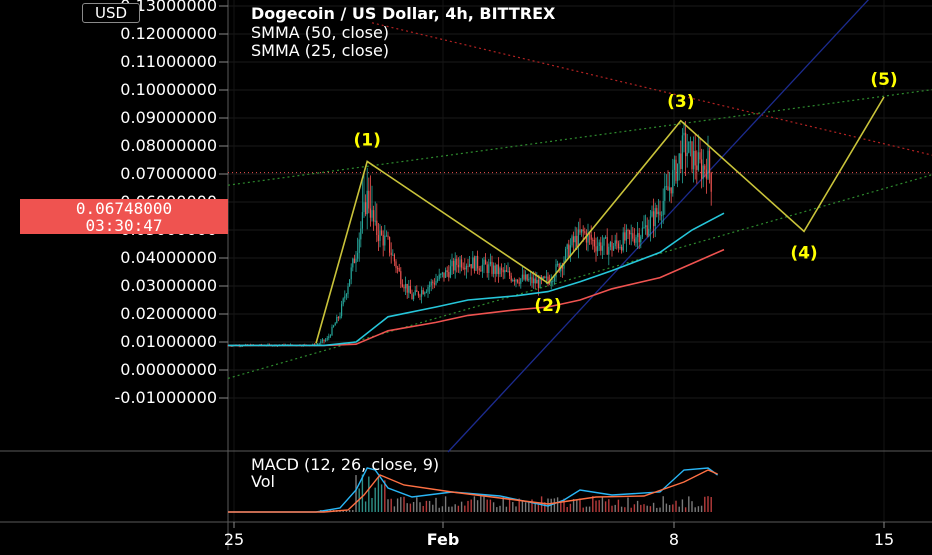 The height and width of the screenshot is (555, 932). I want to click on chart-title: Dogecoin / US Dollar, 4h, BITTREX, so click(403, 13).